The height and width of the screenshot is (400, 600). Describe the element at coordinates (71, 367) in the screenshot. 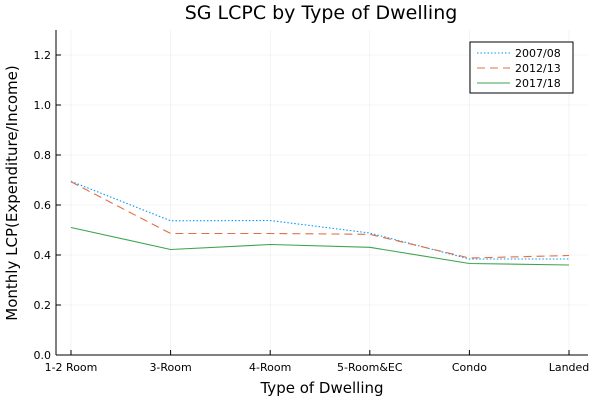

I see `x-tick-label: 1-2 Room` at that location.